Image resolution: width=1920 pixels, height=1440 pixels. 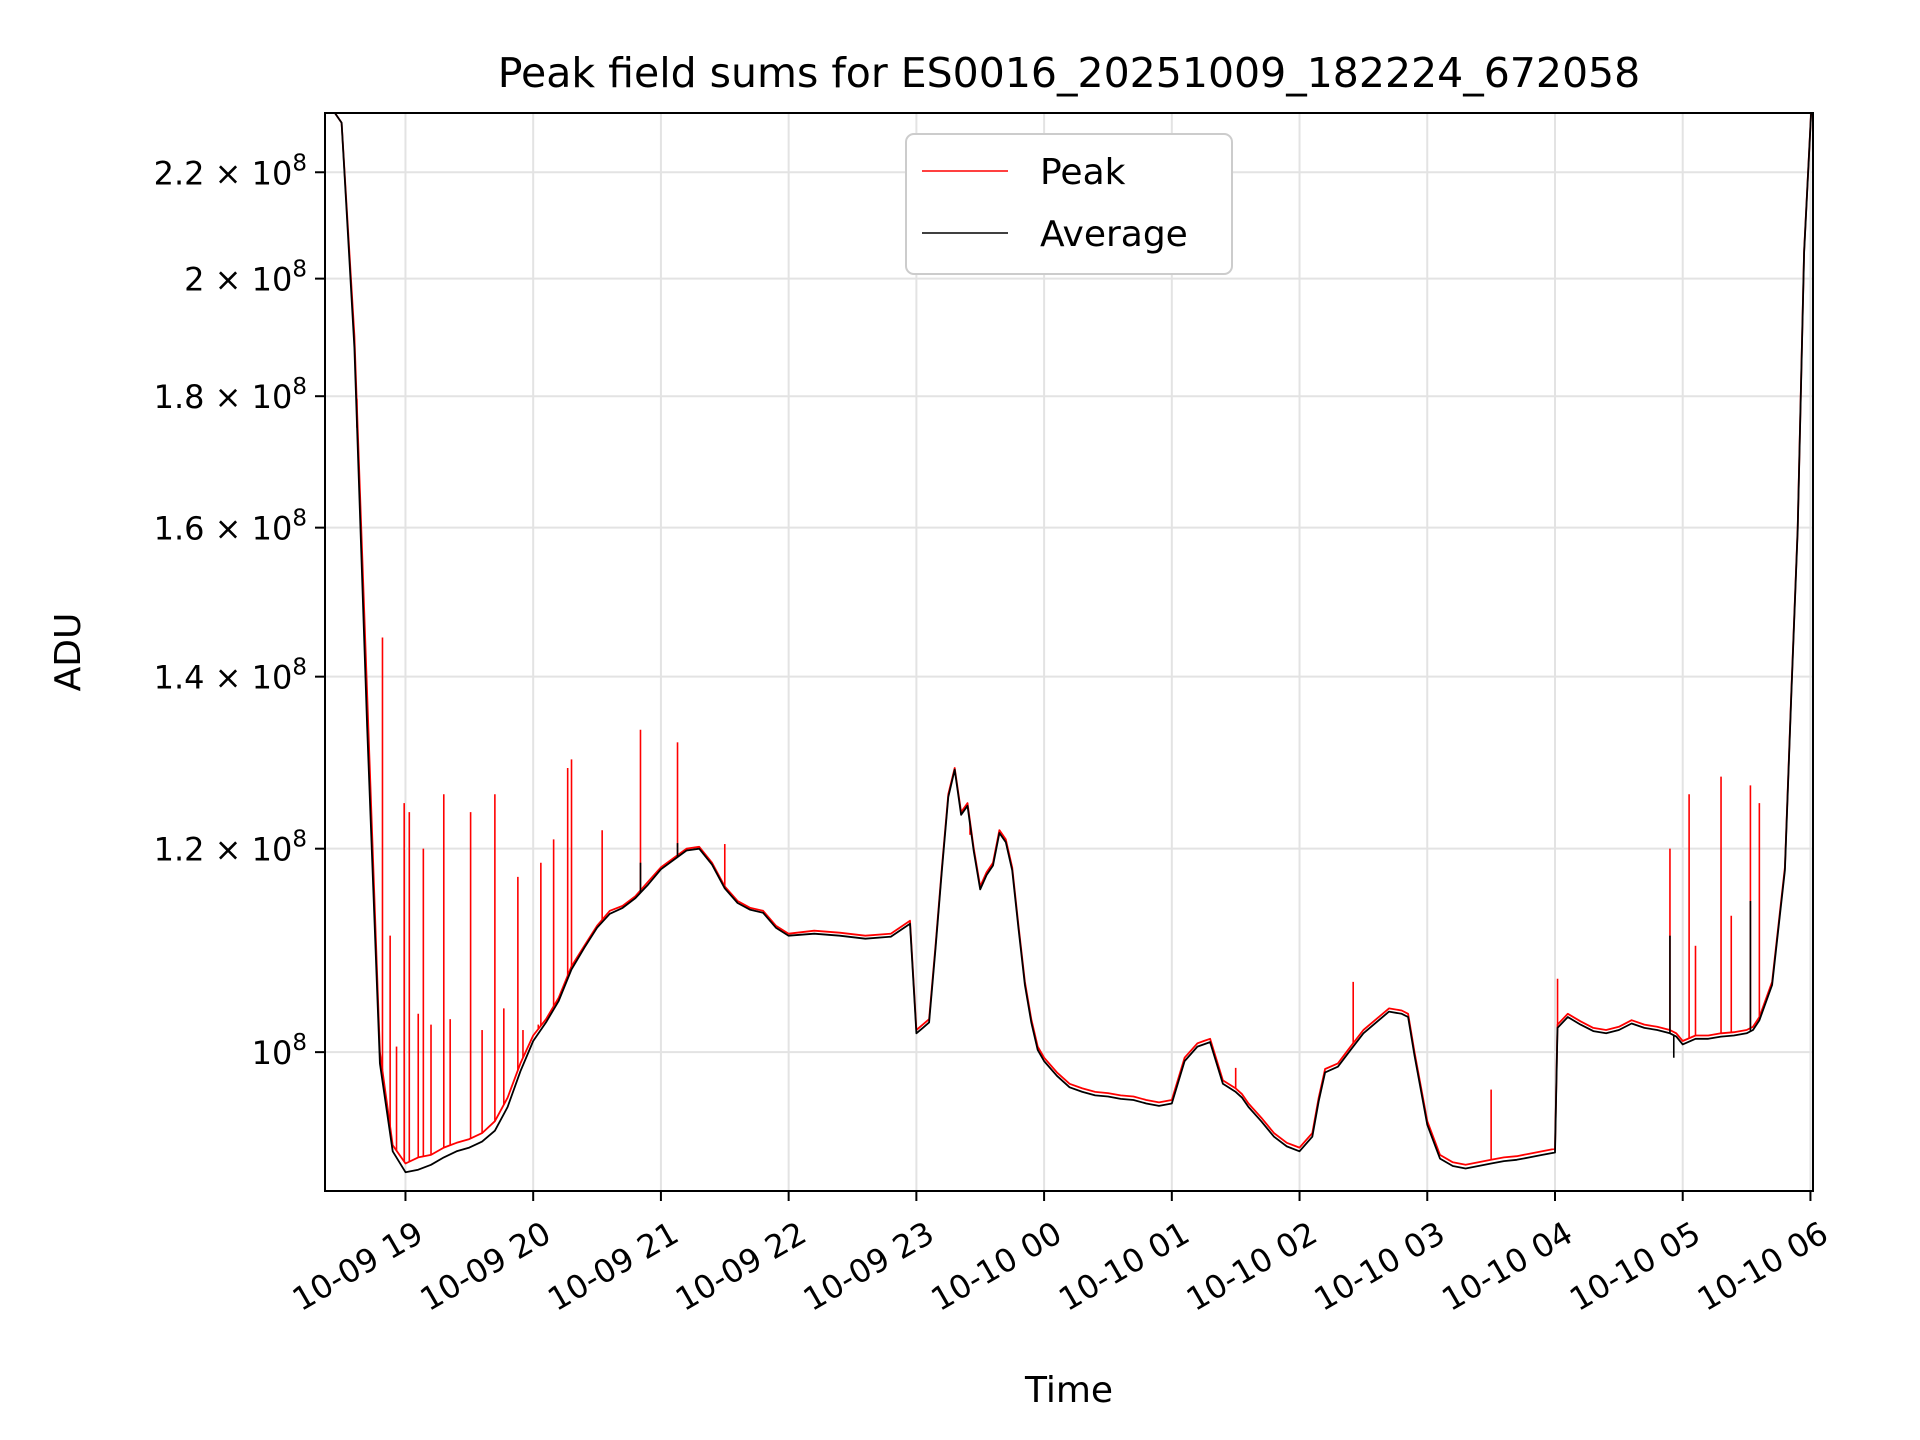 What do you see at coordinates (1507, 1266) in the screenshot?
I see `x-tick-label: 10-10 04` at bounding box center [1507, 1266].